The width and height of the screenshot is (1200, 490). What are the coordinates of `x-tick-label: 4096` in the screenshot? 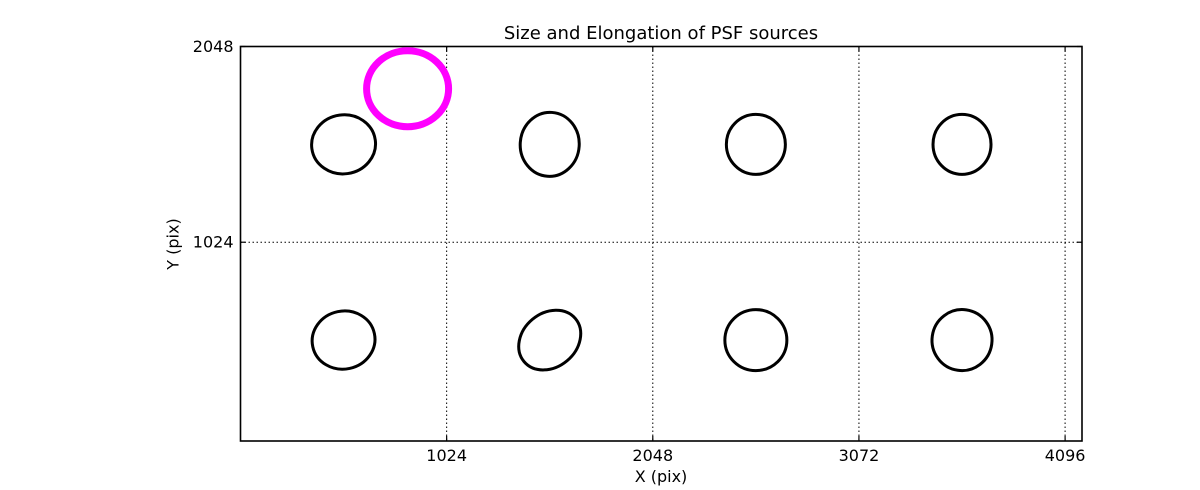 It's located at (1065, 455).